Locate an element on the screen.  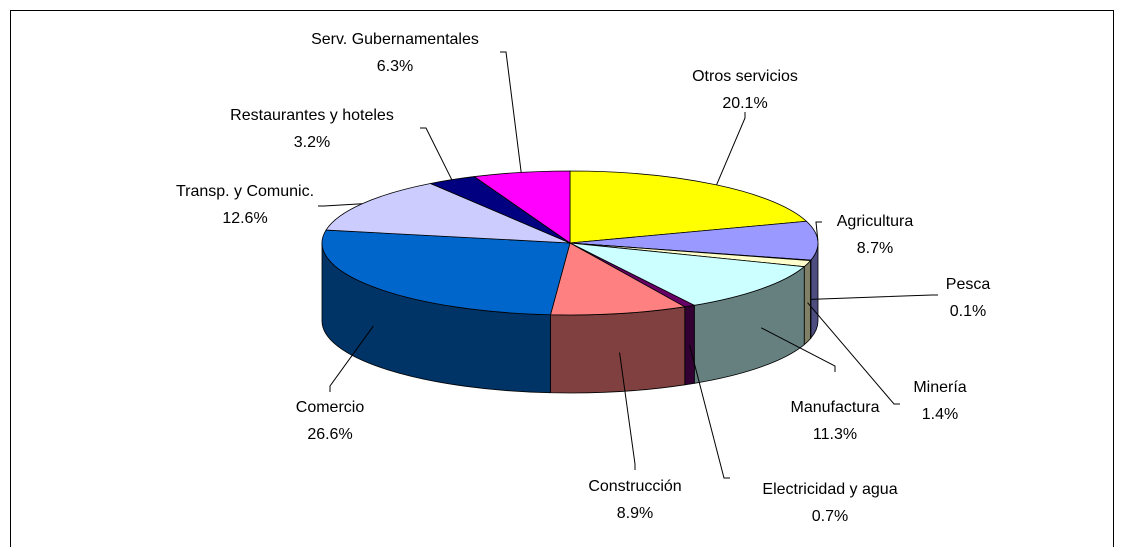
category-label: Minería is located at coordinates (939, 387).